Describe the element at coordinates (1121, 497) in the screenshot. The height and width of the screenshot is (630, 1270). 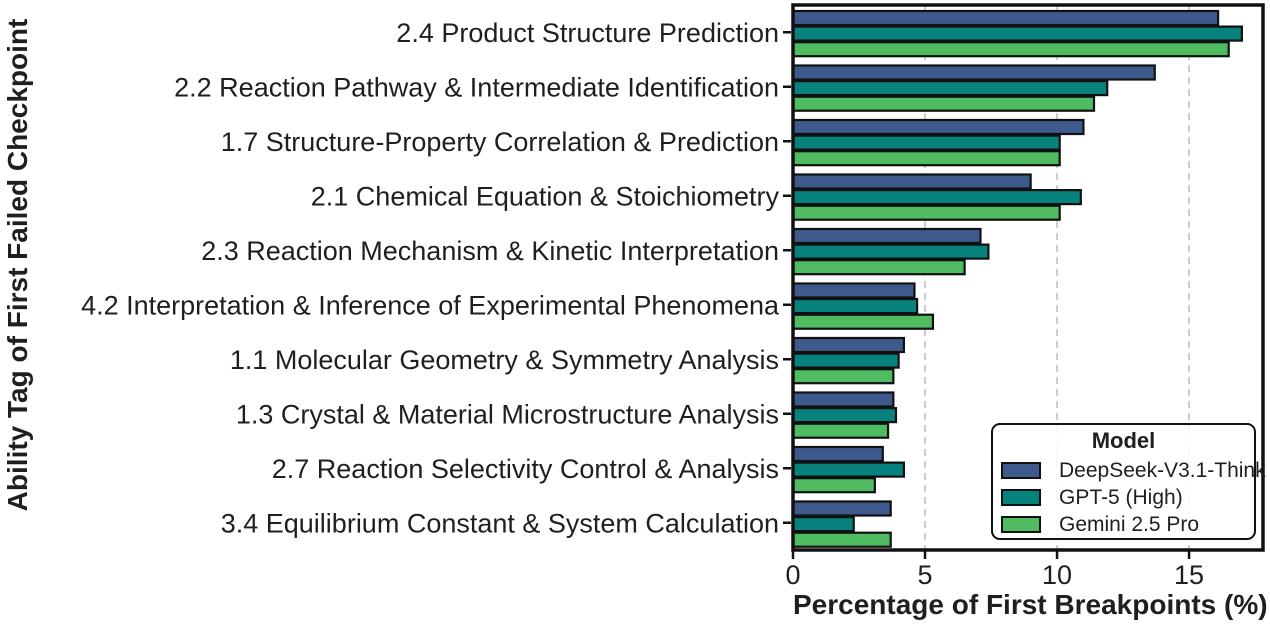
I see `legend-label-gpt5: GPT-5 (High)` at that location.